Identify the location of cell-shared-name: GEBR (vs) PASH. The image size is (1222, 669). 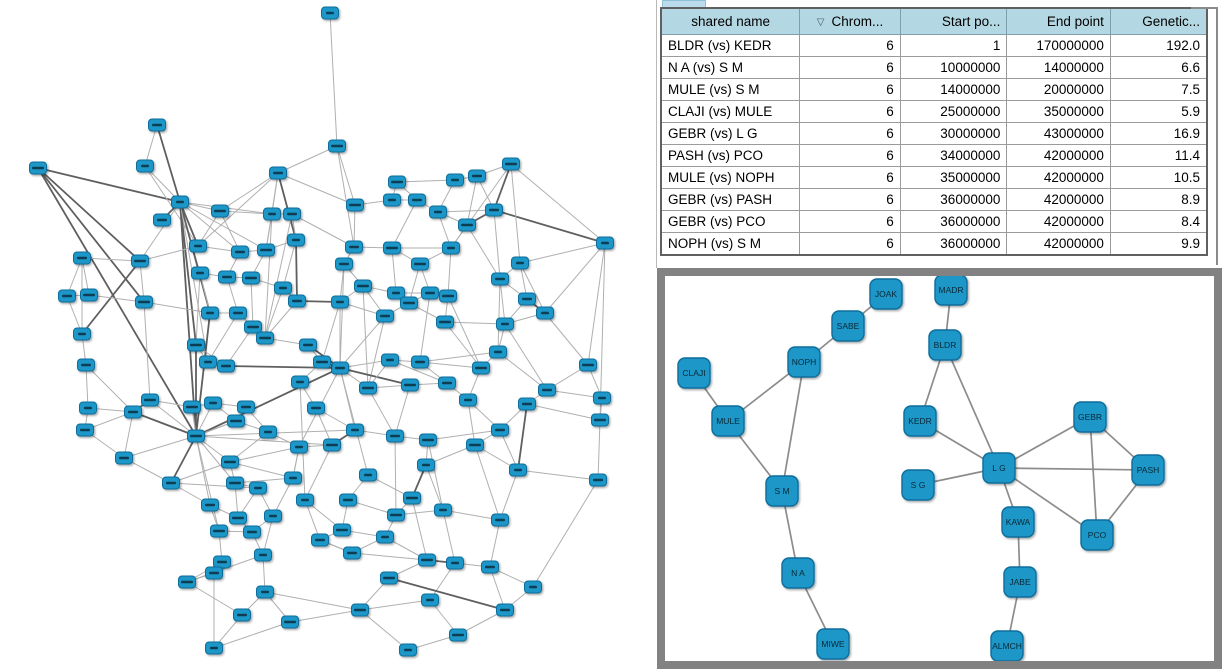
(730, 199).